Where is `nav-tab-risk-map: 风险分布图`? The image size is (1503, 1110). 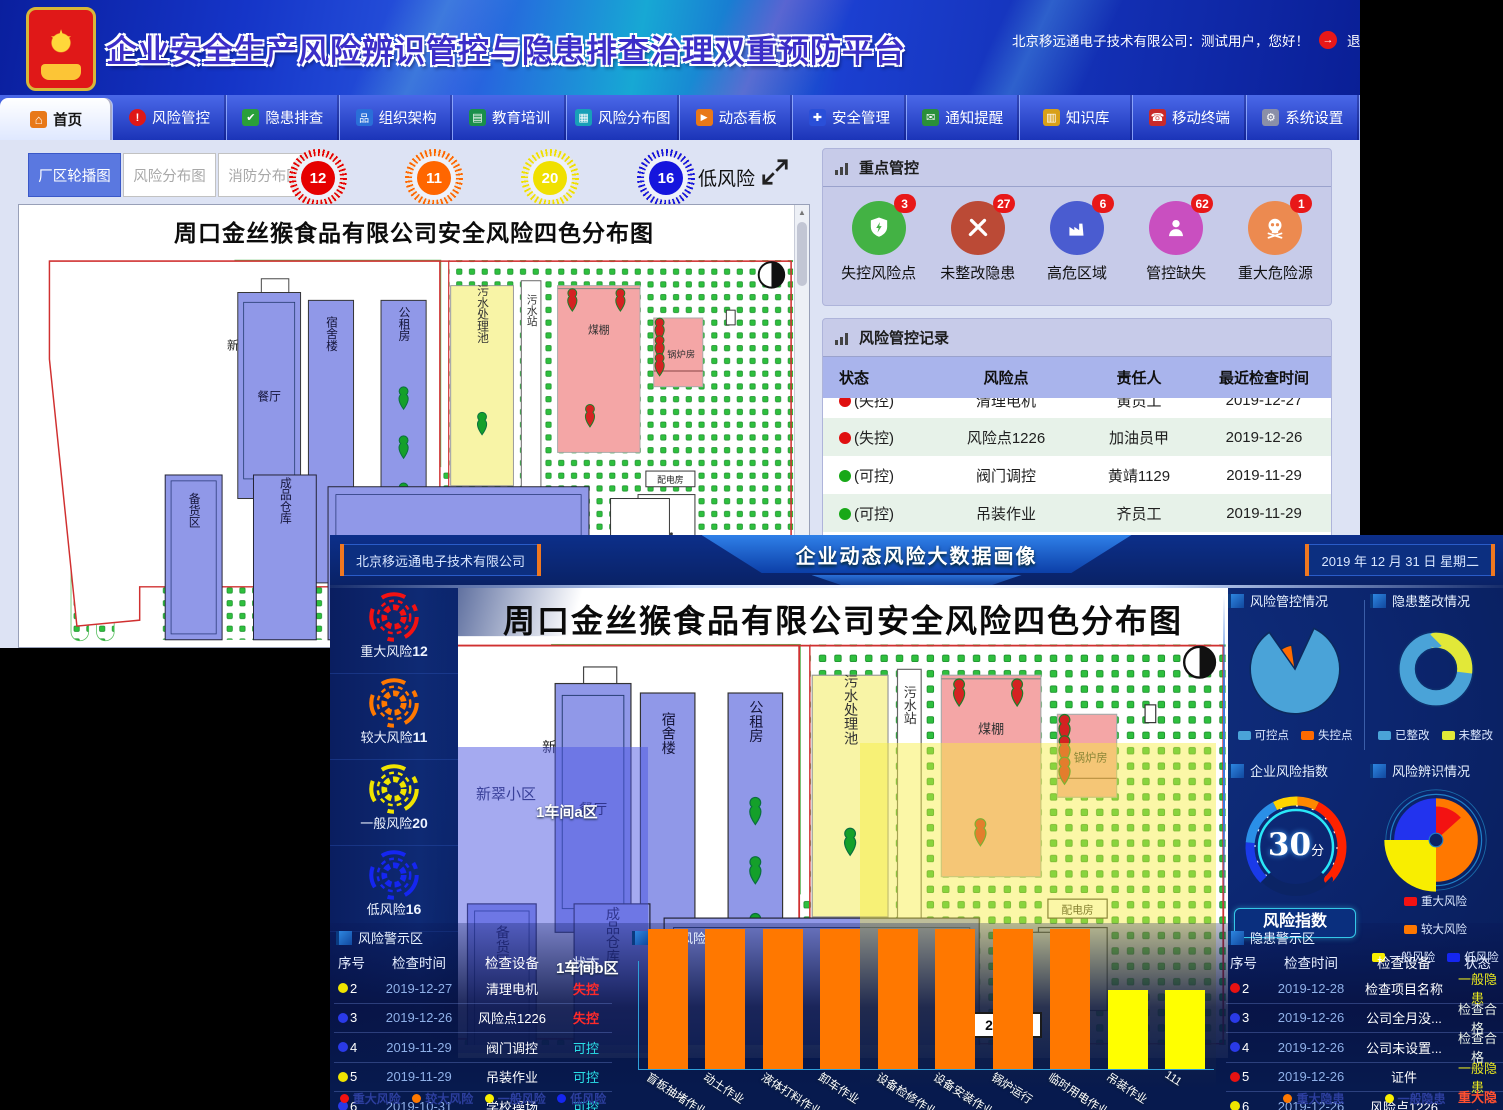
nav-tab-risk-map: 风险分布图 is located at coordinates (623, 117).